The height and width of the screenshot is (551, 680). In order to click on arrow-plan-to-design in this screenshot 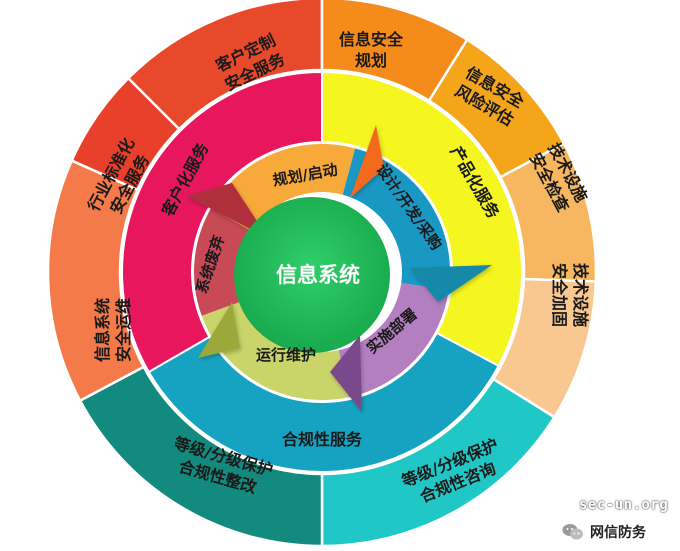, I will do `click(367, 161)`.